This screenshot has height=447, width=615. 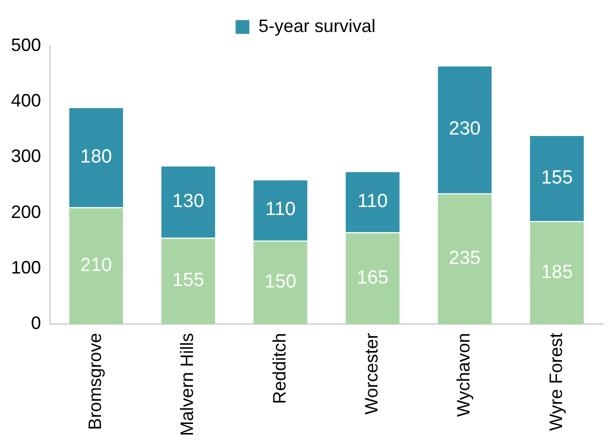 I want to click on y-tick-label: 500, so click(x=26, y=44).